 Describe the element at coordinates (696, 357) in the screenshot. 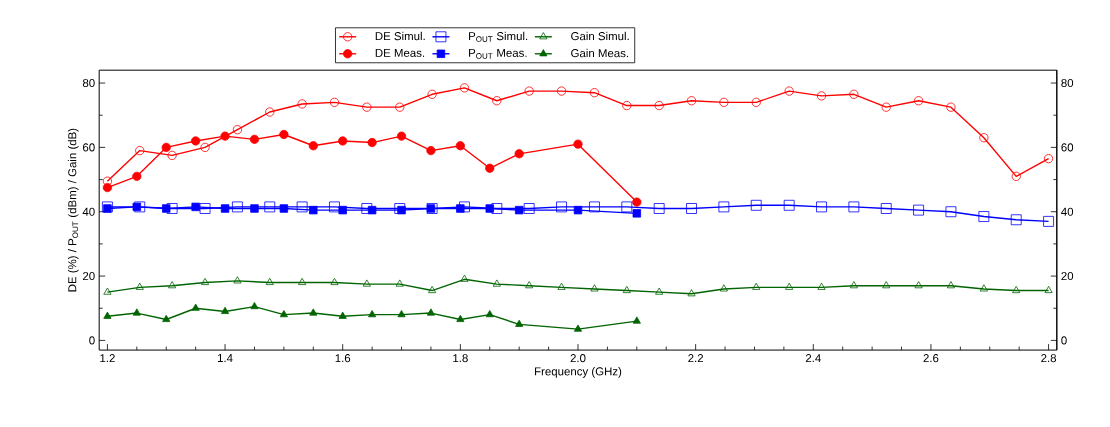

I see `x-tick-label: 2.2` at that location.